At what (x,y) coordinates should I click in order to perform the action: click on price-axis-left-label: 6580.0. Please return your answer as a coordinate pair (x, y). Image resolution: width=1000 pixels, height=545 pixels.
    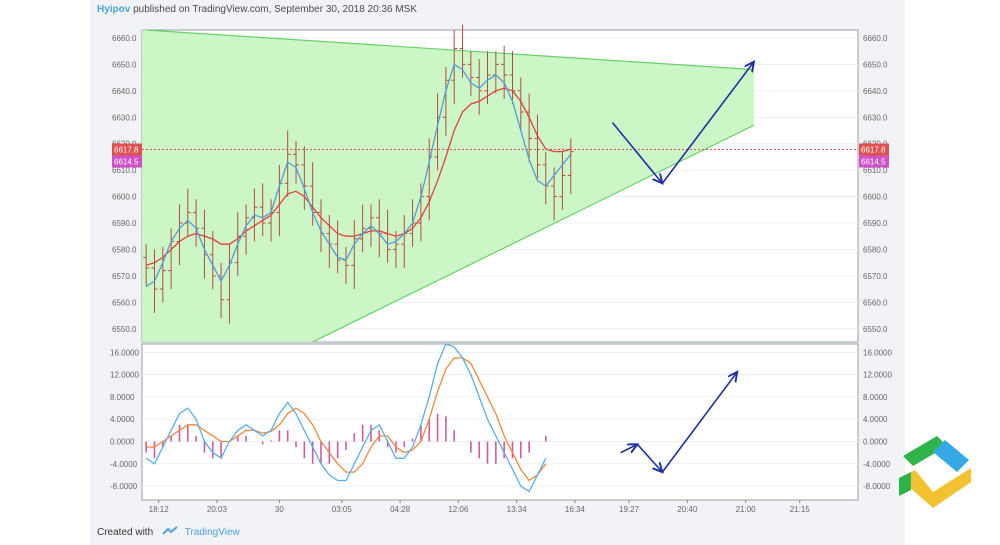
    Looking at the image, I should click on (124, 249).